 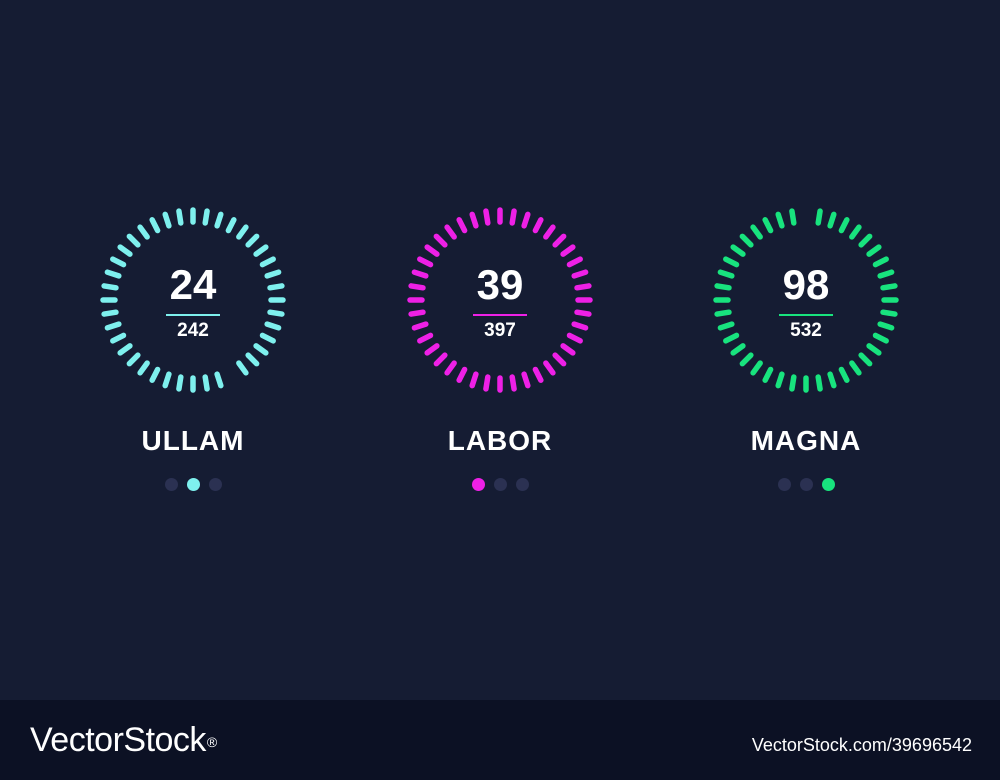 What do you see at coordinates (193, 440) in the screenshot?
I see `widget-label: ULLAM` at bounding box center [193, 440].